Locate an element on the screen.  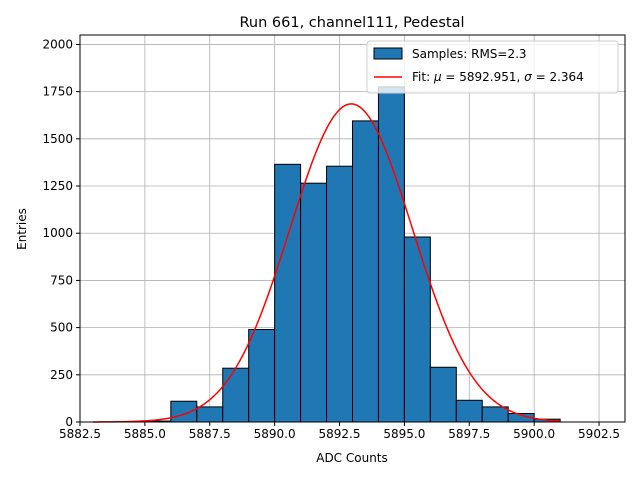
legend-swatch-samples is located at coordinates (388, 53).